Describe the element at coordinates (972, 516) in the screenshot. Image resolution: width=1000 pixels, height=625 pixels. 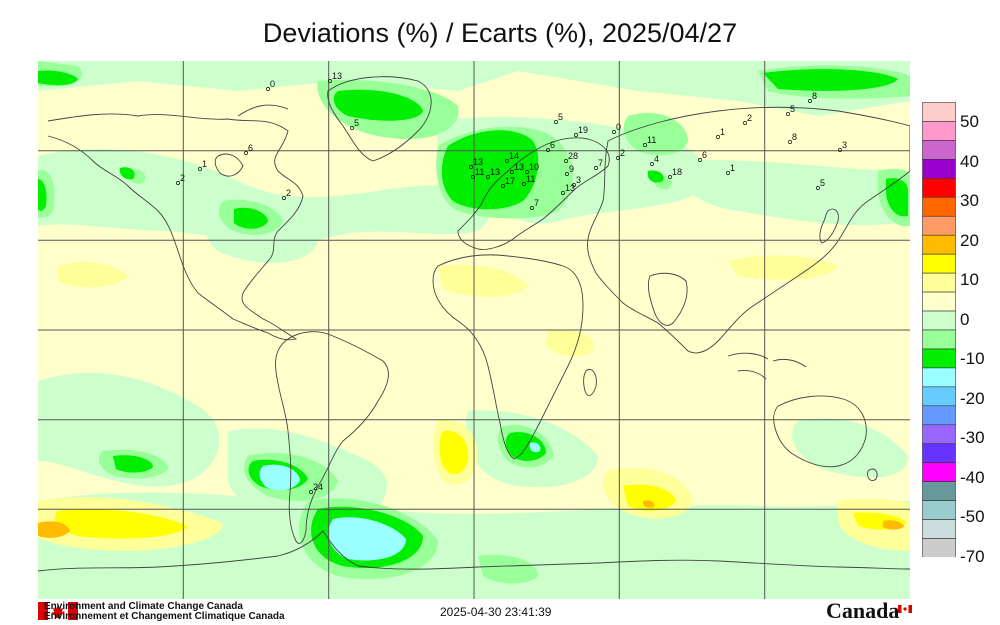
I see `legend-label: -50` at that location.